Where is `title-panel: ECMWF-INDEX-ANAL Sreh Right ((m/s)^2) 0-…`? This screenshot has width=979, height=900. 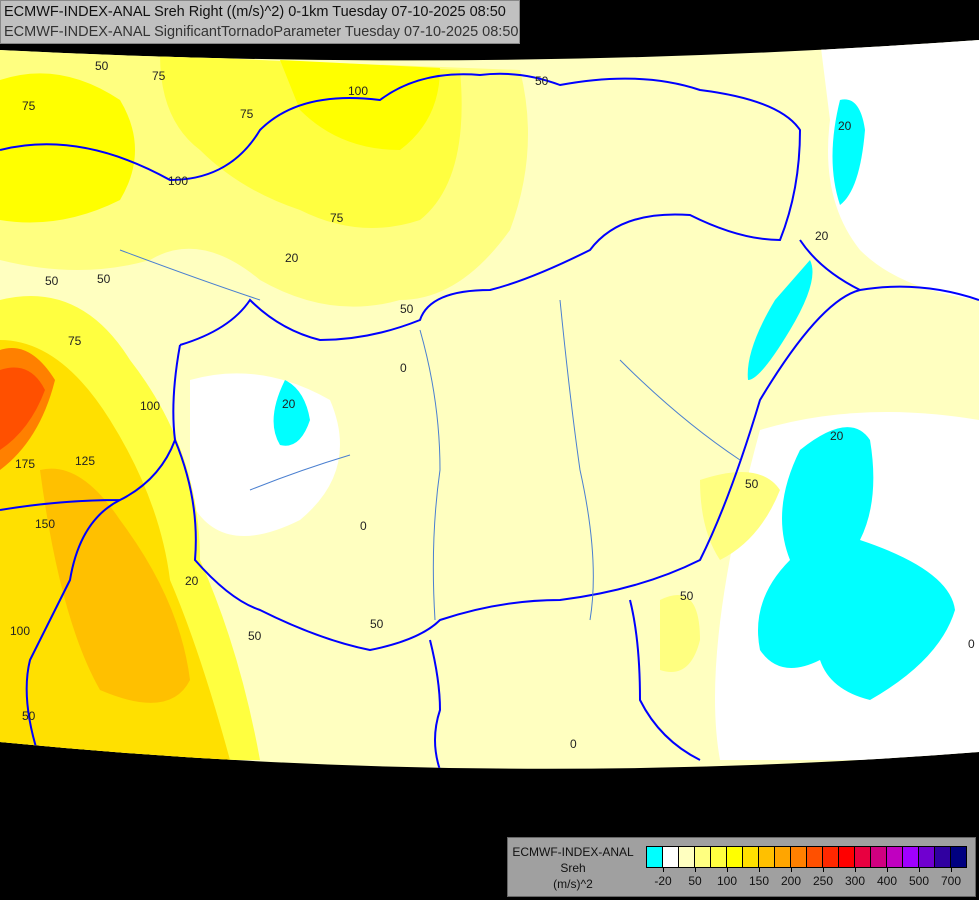 title-panel: ECMWF-INDEX-ANAL Sreh Right ((m/s)^2) 0-… is located at coordinates (260, 22).